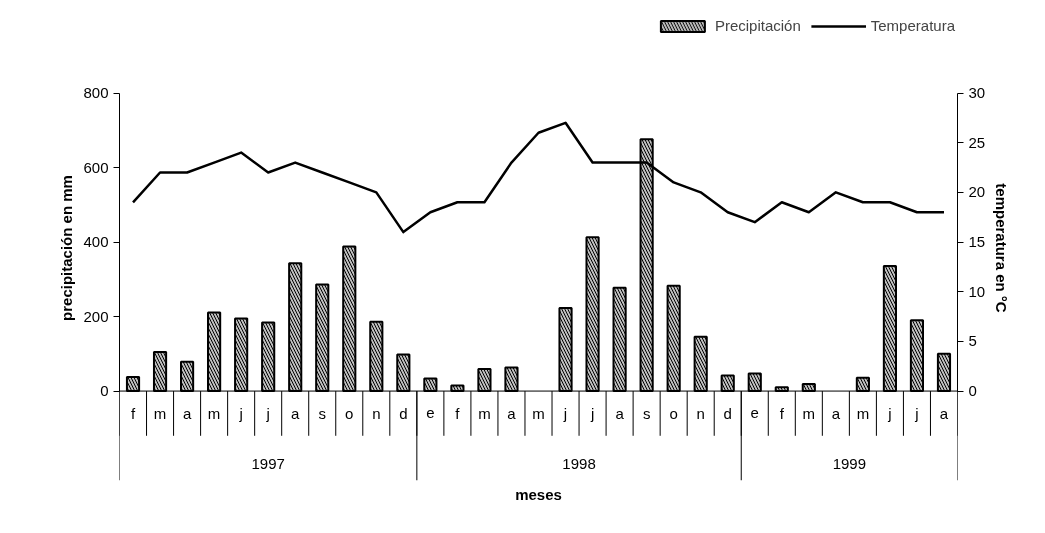 Image resolution: width=1045 pixels, height=533 pixels. I want to click on y2-tick-label: 10, so click(977, 291).